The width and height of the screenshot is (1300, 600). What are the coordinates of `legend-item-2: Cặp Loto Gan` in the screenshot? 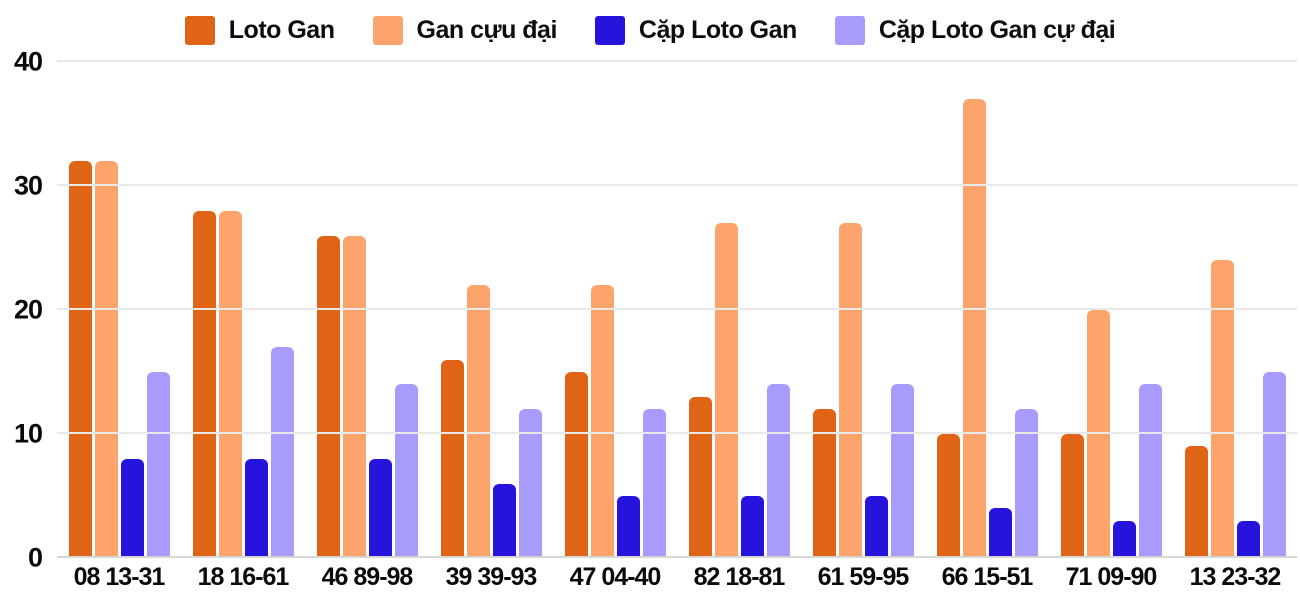 It's located at (695, 30).